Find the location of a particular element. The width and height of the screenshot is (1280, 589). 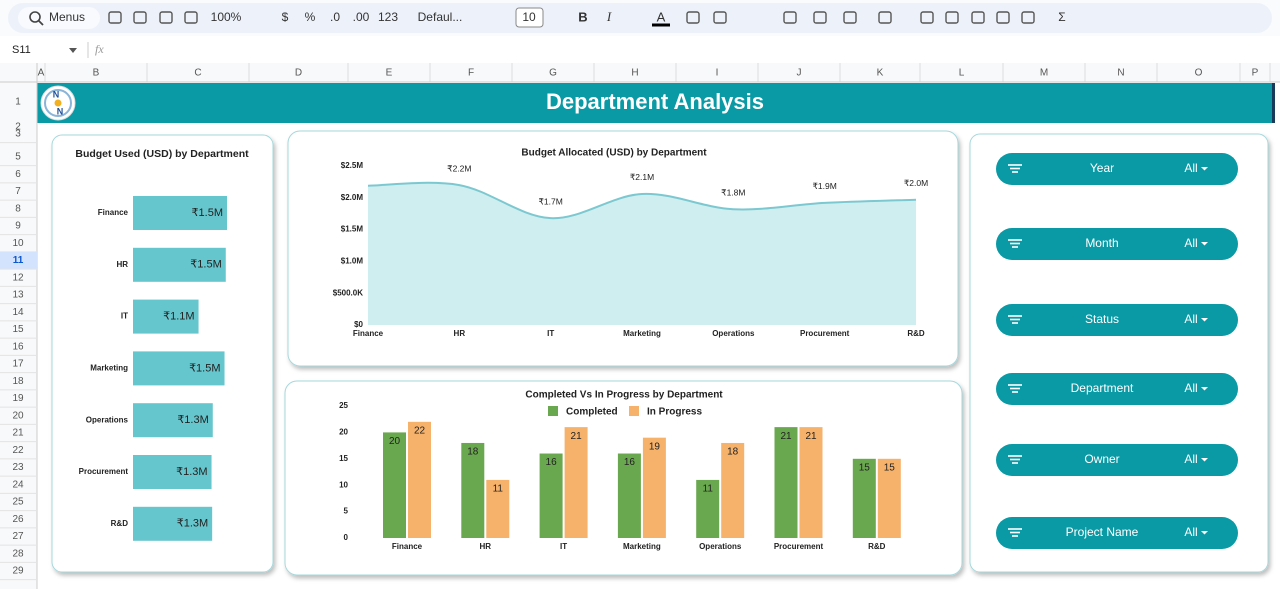

column-header: H is located at coordinates (634, 73).